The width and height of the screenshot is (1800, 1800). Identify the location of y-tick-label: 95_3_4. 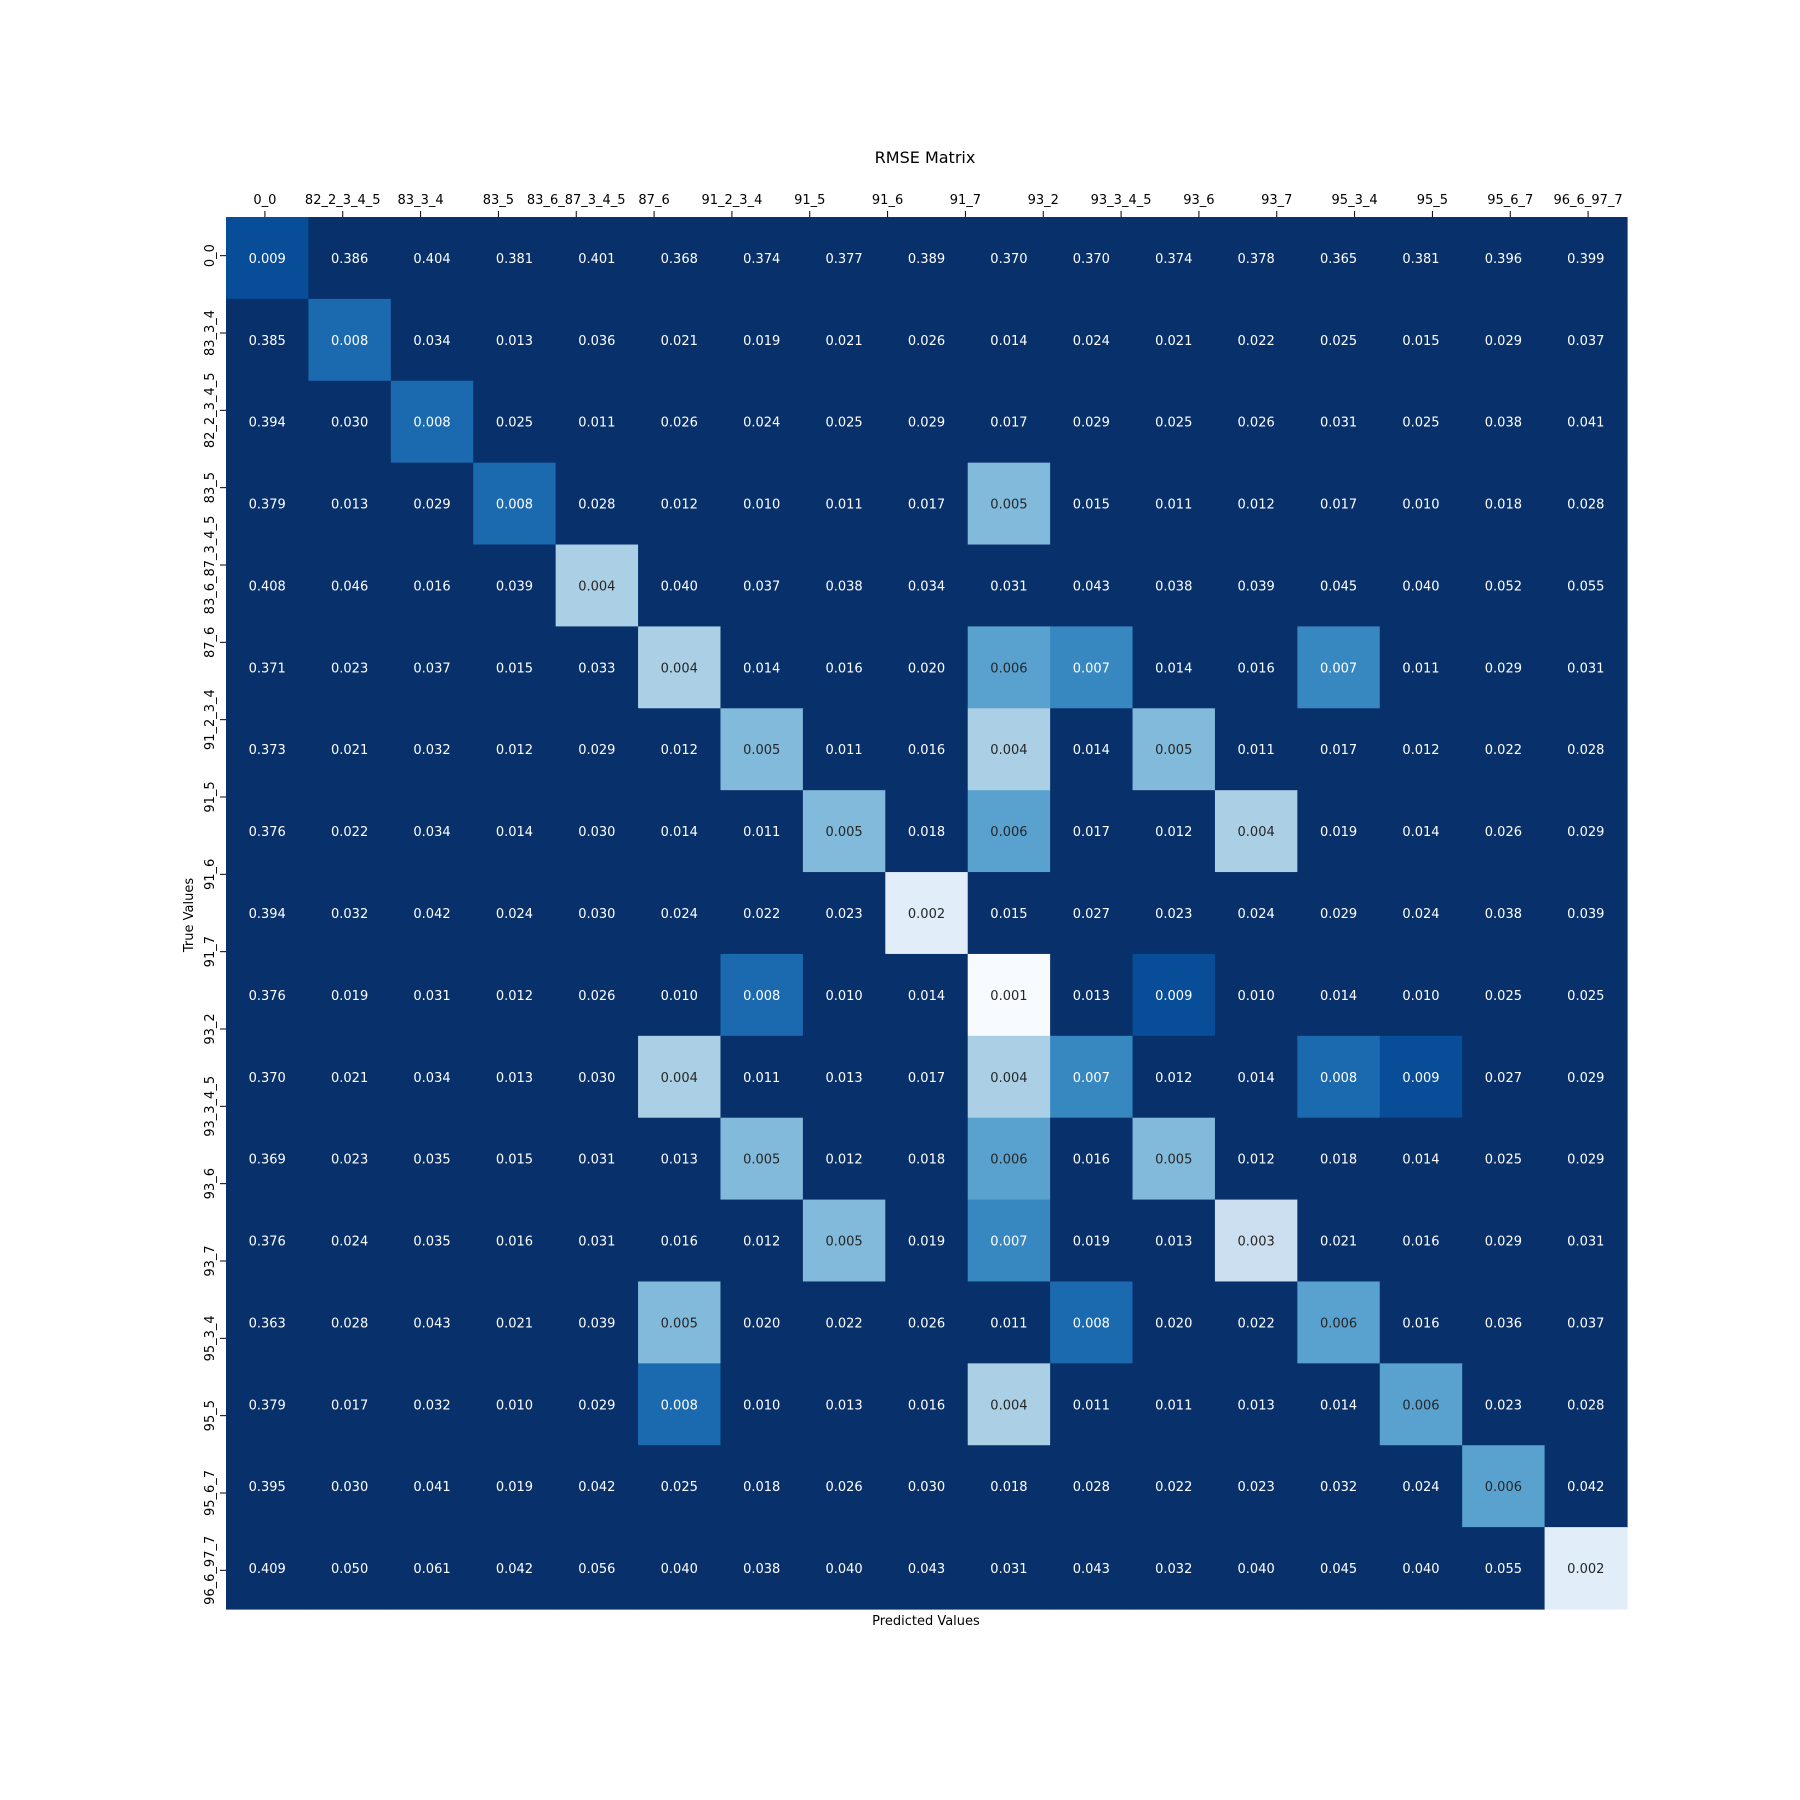
(210, 1338).